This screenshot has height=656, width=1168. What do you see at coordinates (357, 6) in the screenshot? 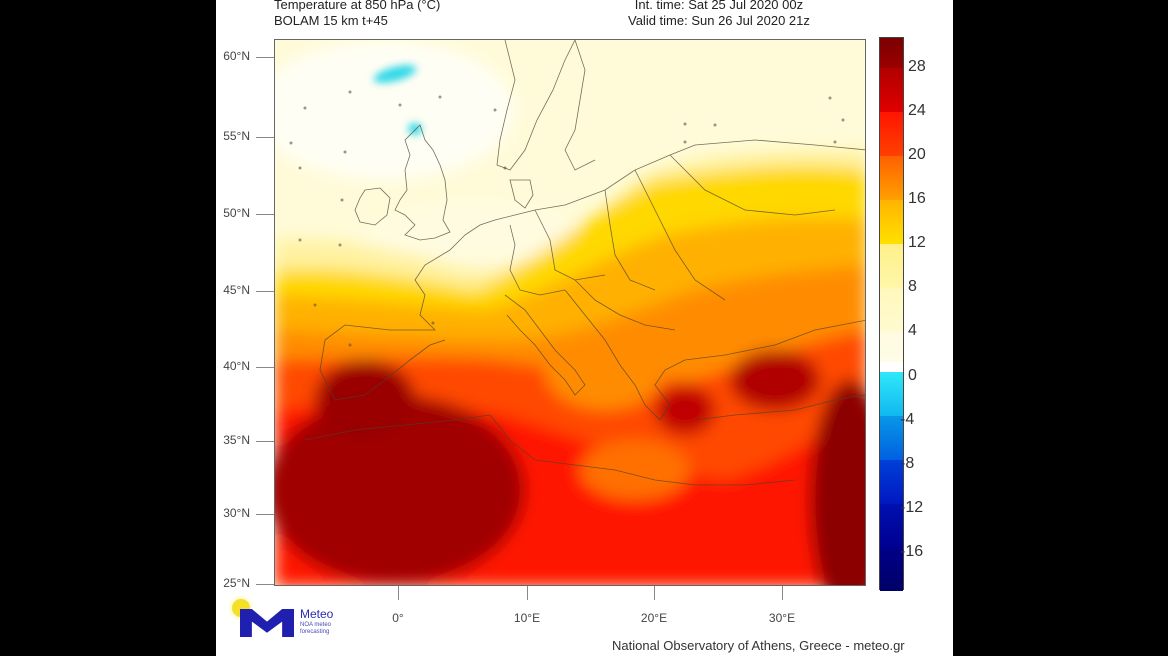
I see `title-variable: Temperature at 850 hPa (°C)` at bounding box center [357, 6].